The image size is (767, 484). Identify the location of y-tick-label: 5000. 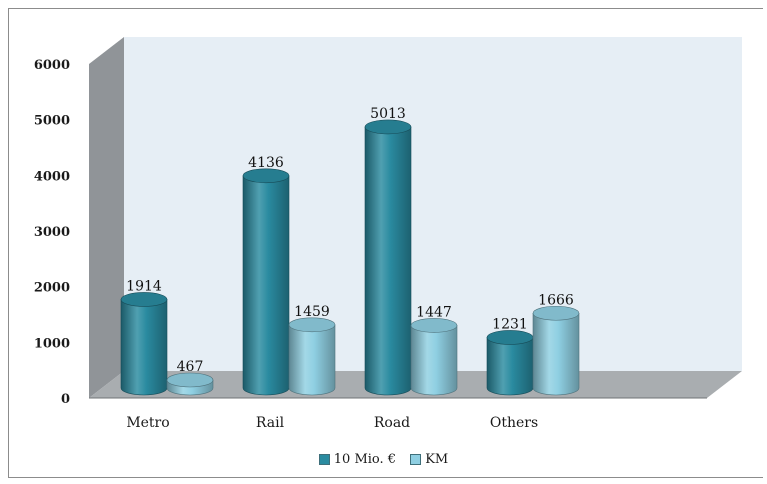
(52, 121).